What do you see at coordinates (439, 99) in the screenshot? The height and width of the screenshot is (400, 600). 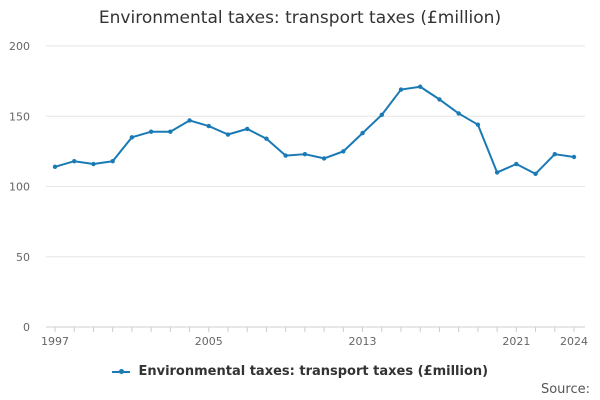 I see `data-point-2017` at bounding box center [439, 99].